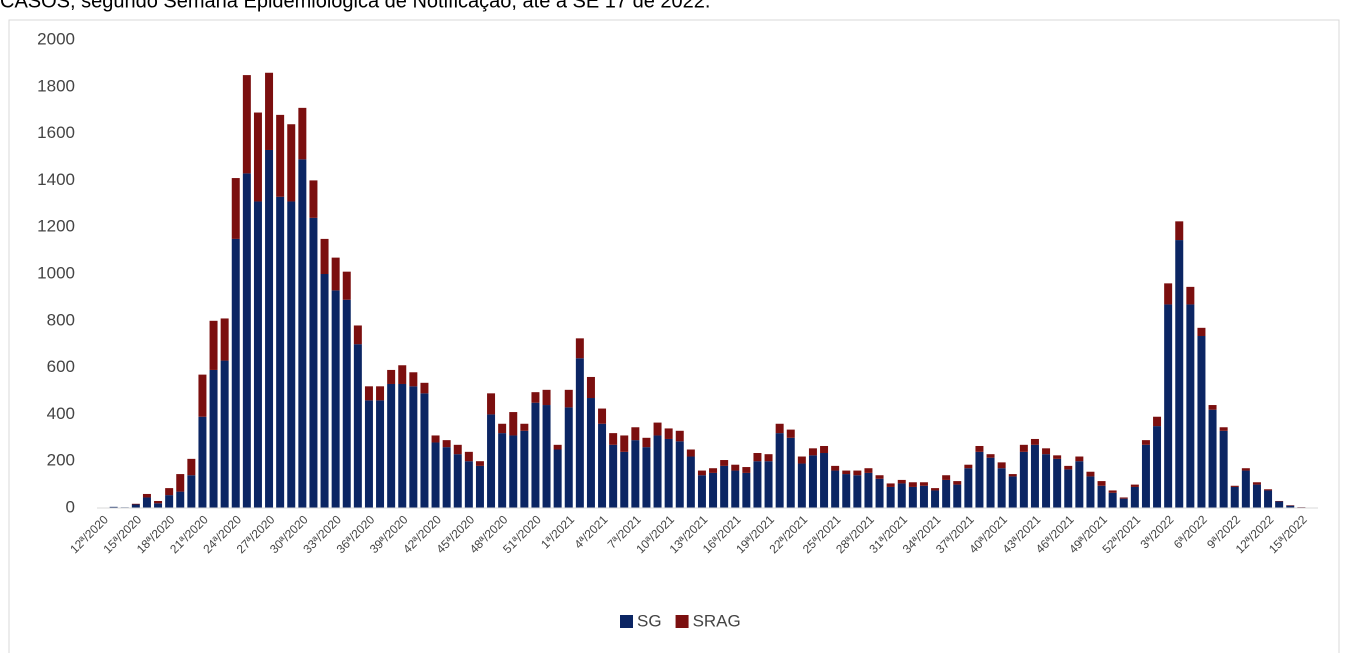 Image resolution: width=1346 pixels, height=658 pixels. Describe the element at coordinates (61, 460) in the screenshot. I see `y-tick-label: 200` at that location.